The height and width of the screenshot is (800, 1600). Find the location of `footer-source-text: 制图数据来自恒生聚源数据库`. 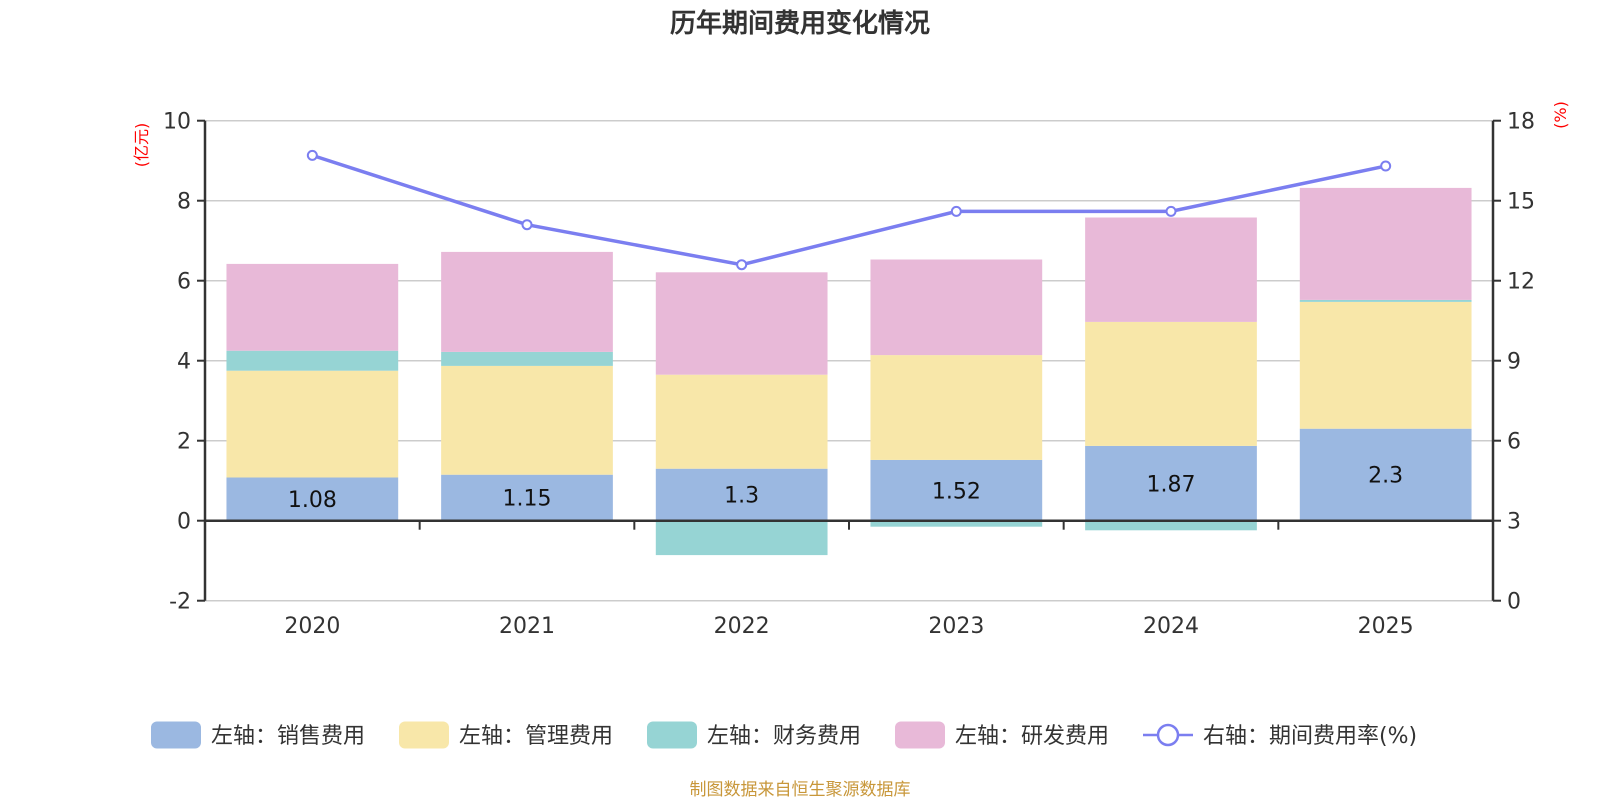

footer-source-text: 制图数据来自恒生聚源数据库 is located at coordinates (800, 790).